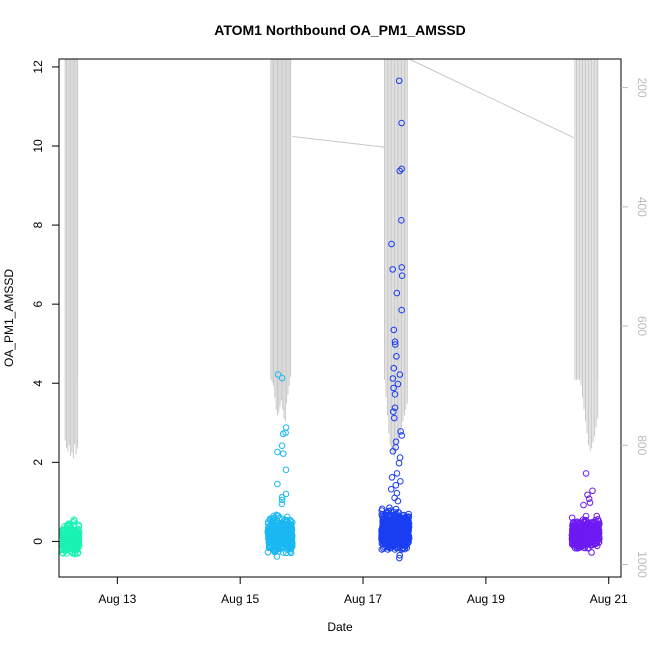  What do you see at coordinates (38, 383) in the screenshot?
I see `y-tick-label: 4` at bounding box center [38, 383].